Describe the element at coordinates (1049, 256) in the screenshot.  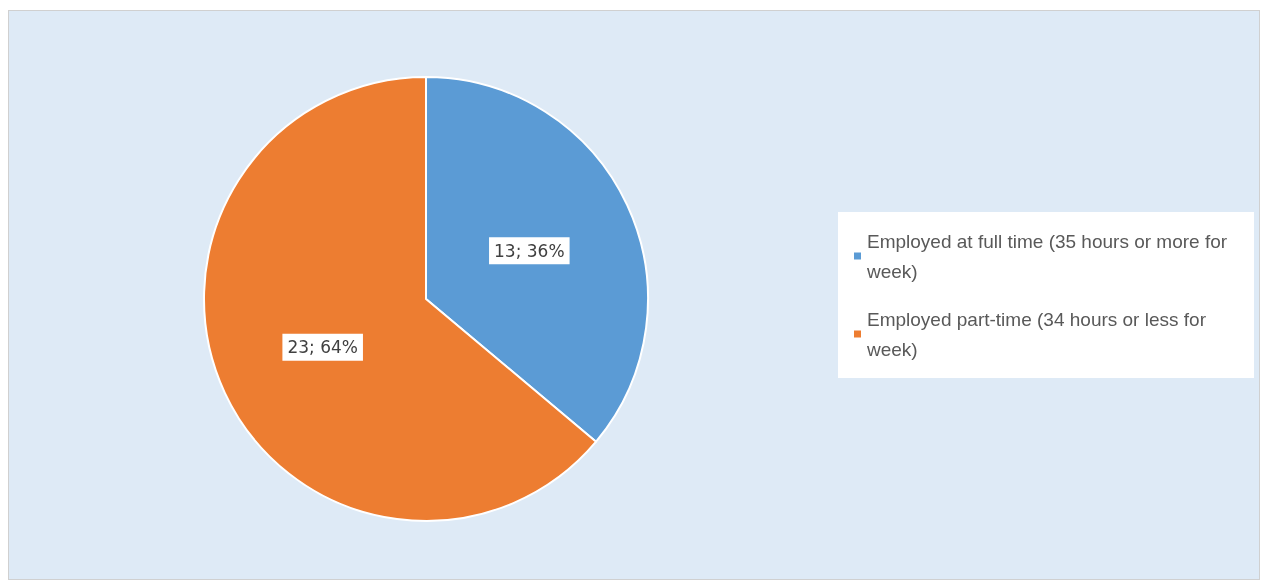
I see `legend-label: Employed at full time (35 hours or more for week)` at that location.